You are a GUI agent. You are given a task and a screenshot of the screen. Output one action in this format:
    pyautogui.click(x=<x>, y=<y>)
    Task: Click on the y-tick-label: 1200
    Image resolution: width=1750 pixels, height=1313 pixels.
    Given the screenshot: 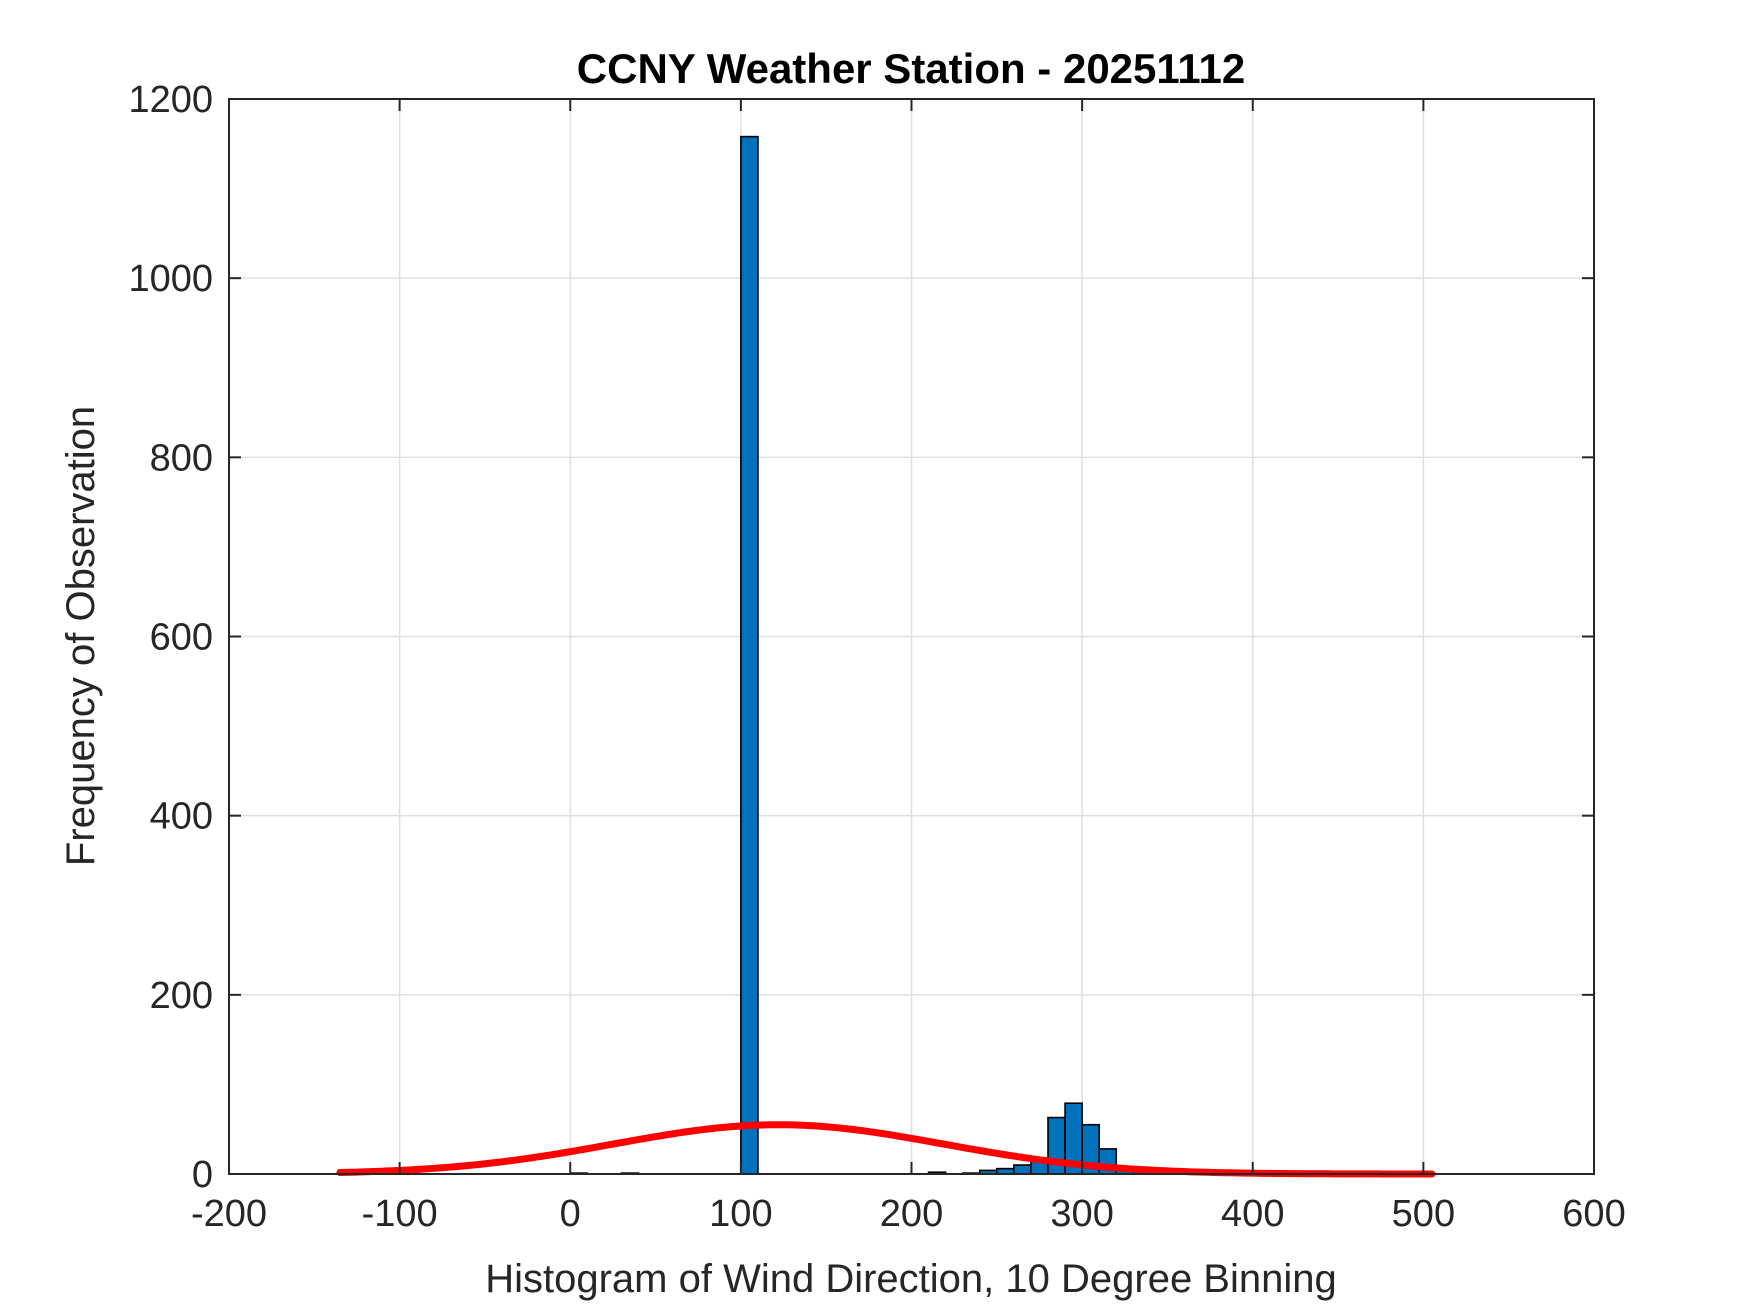 What is the action you would take?
    pyautogui.click(x=170, y=100)
    